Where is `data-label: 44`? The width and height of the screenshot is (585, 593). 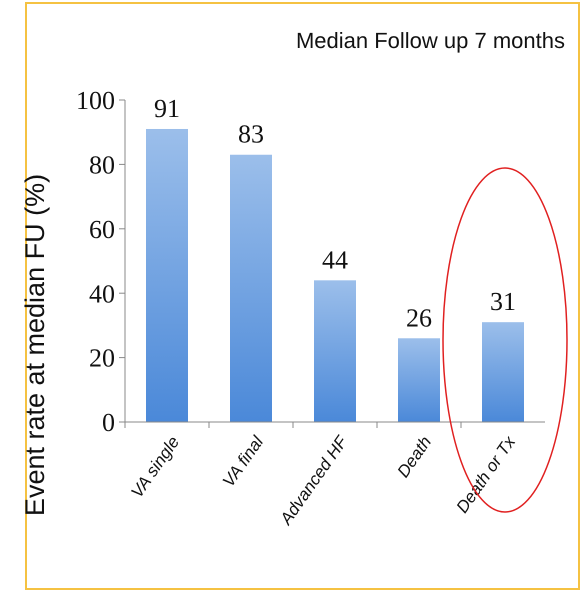 data-label: 44 is located at coordinates (335, 259).